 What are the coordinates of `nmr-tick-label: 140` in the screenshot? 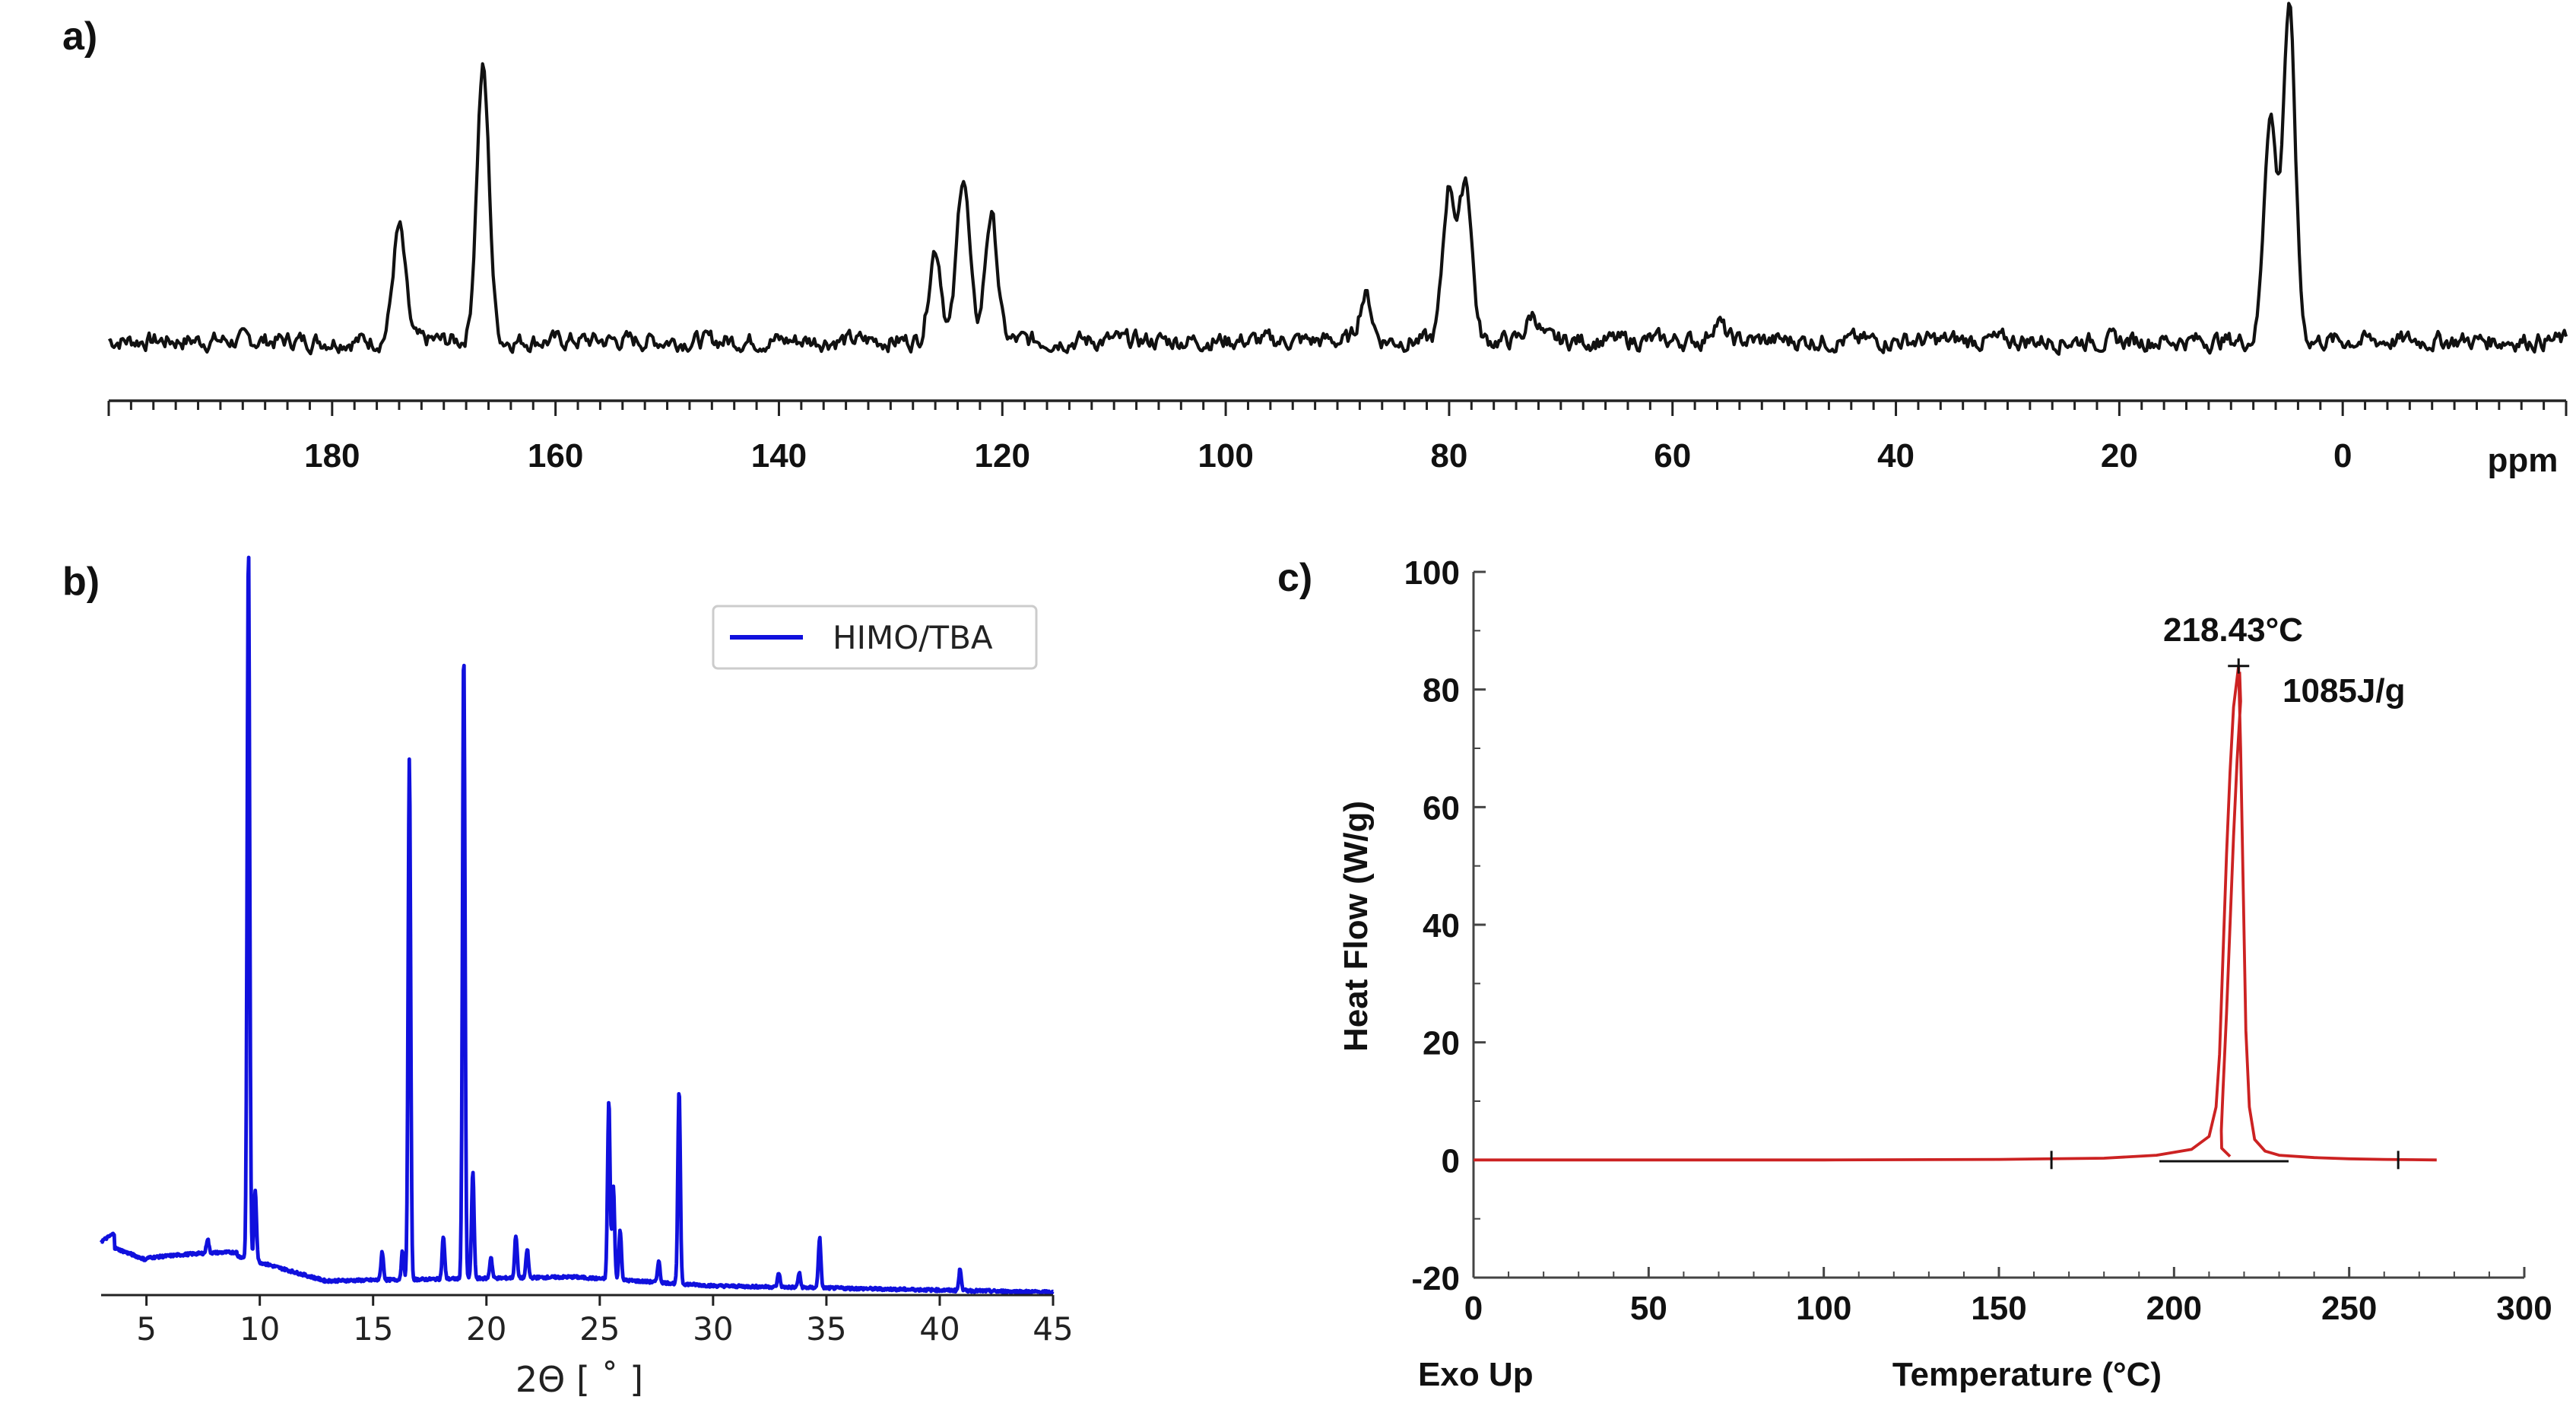 It's located at (779, 456).